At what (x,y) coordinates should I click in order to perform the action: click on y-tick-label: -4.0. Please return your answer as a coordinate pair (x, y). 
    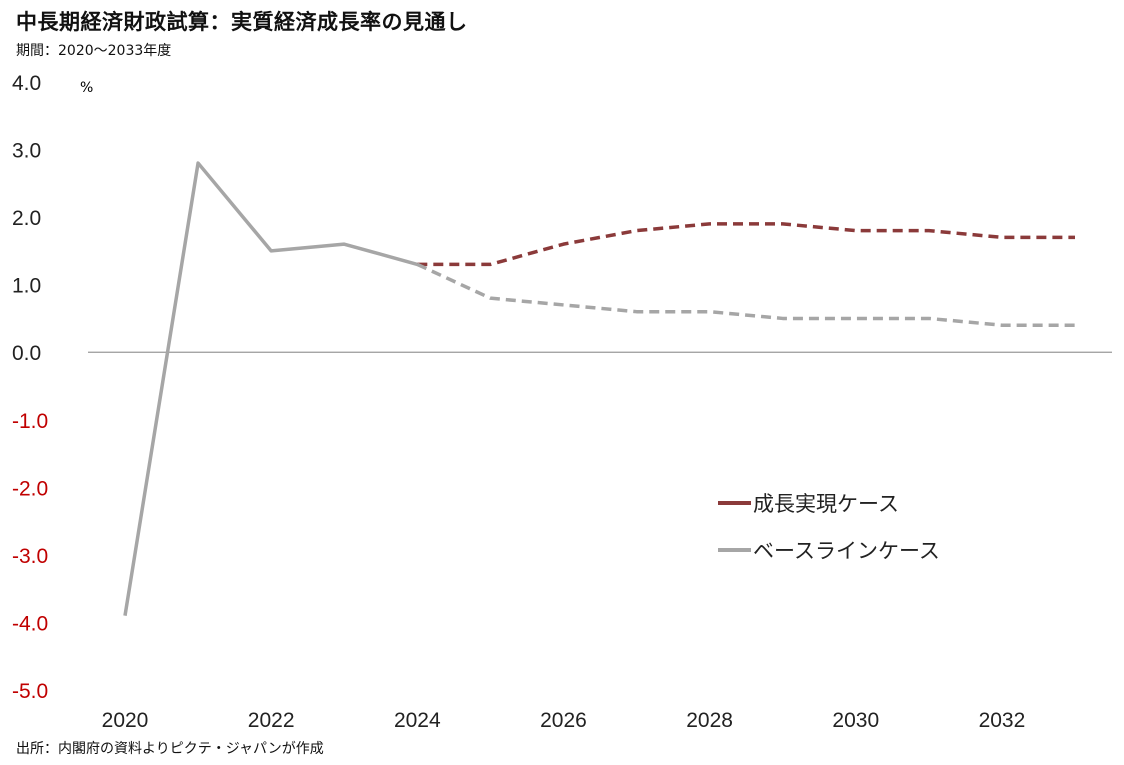
    Looking at the image, I should click on (30, 623).